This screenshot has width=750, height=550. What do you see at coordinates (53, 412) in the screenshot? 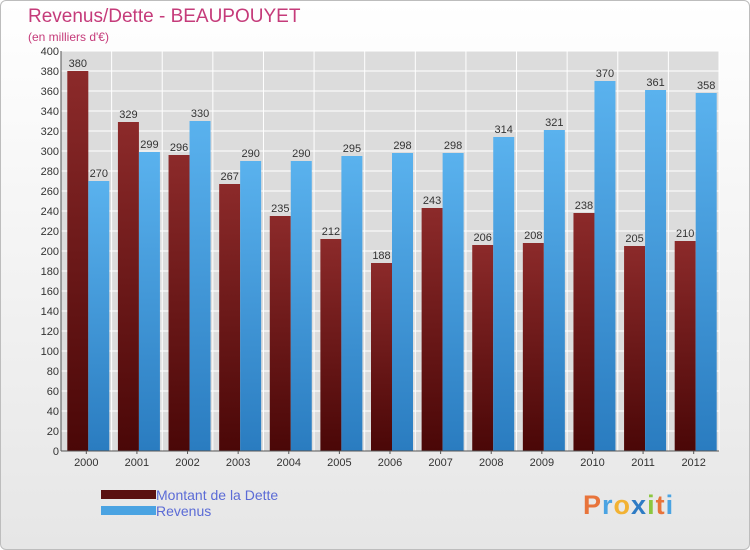
I see `y-tick-label: 40` at bounding box center [53, 412].